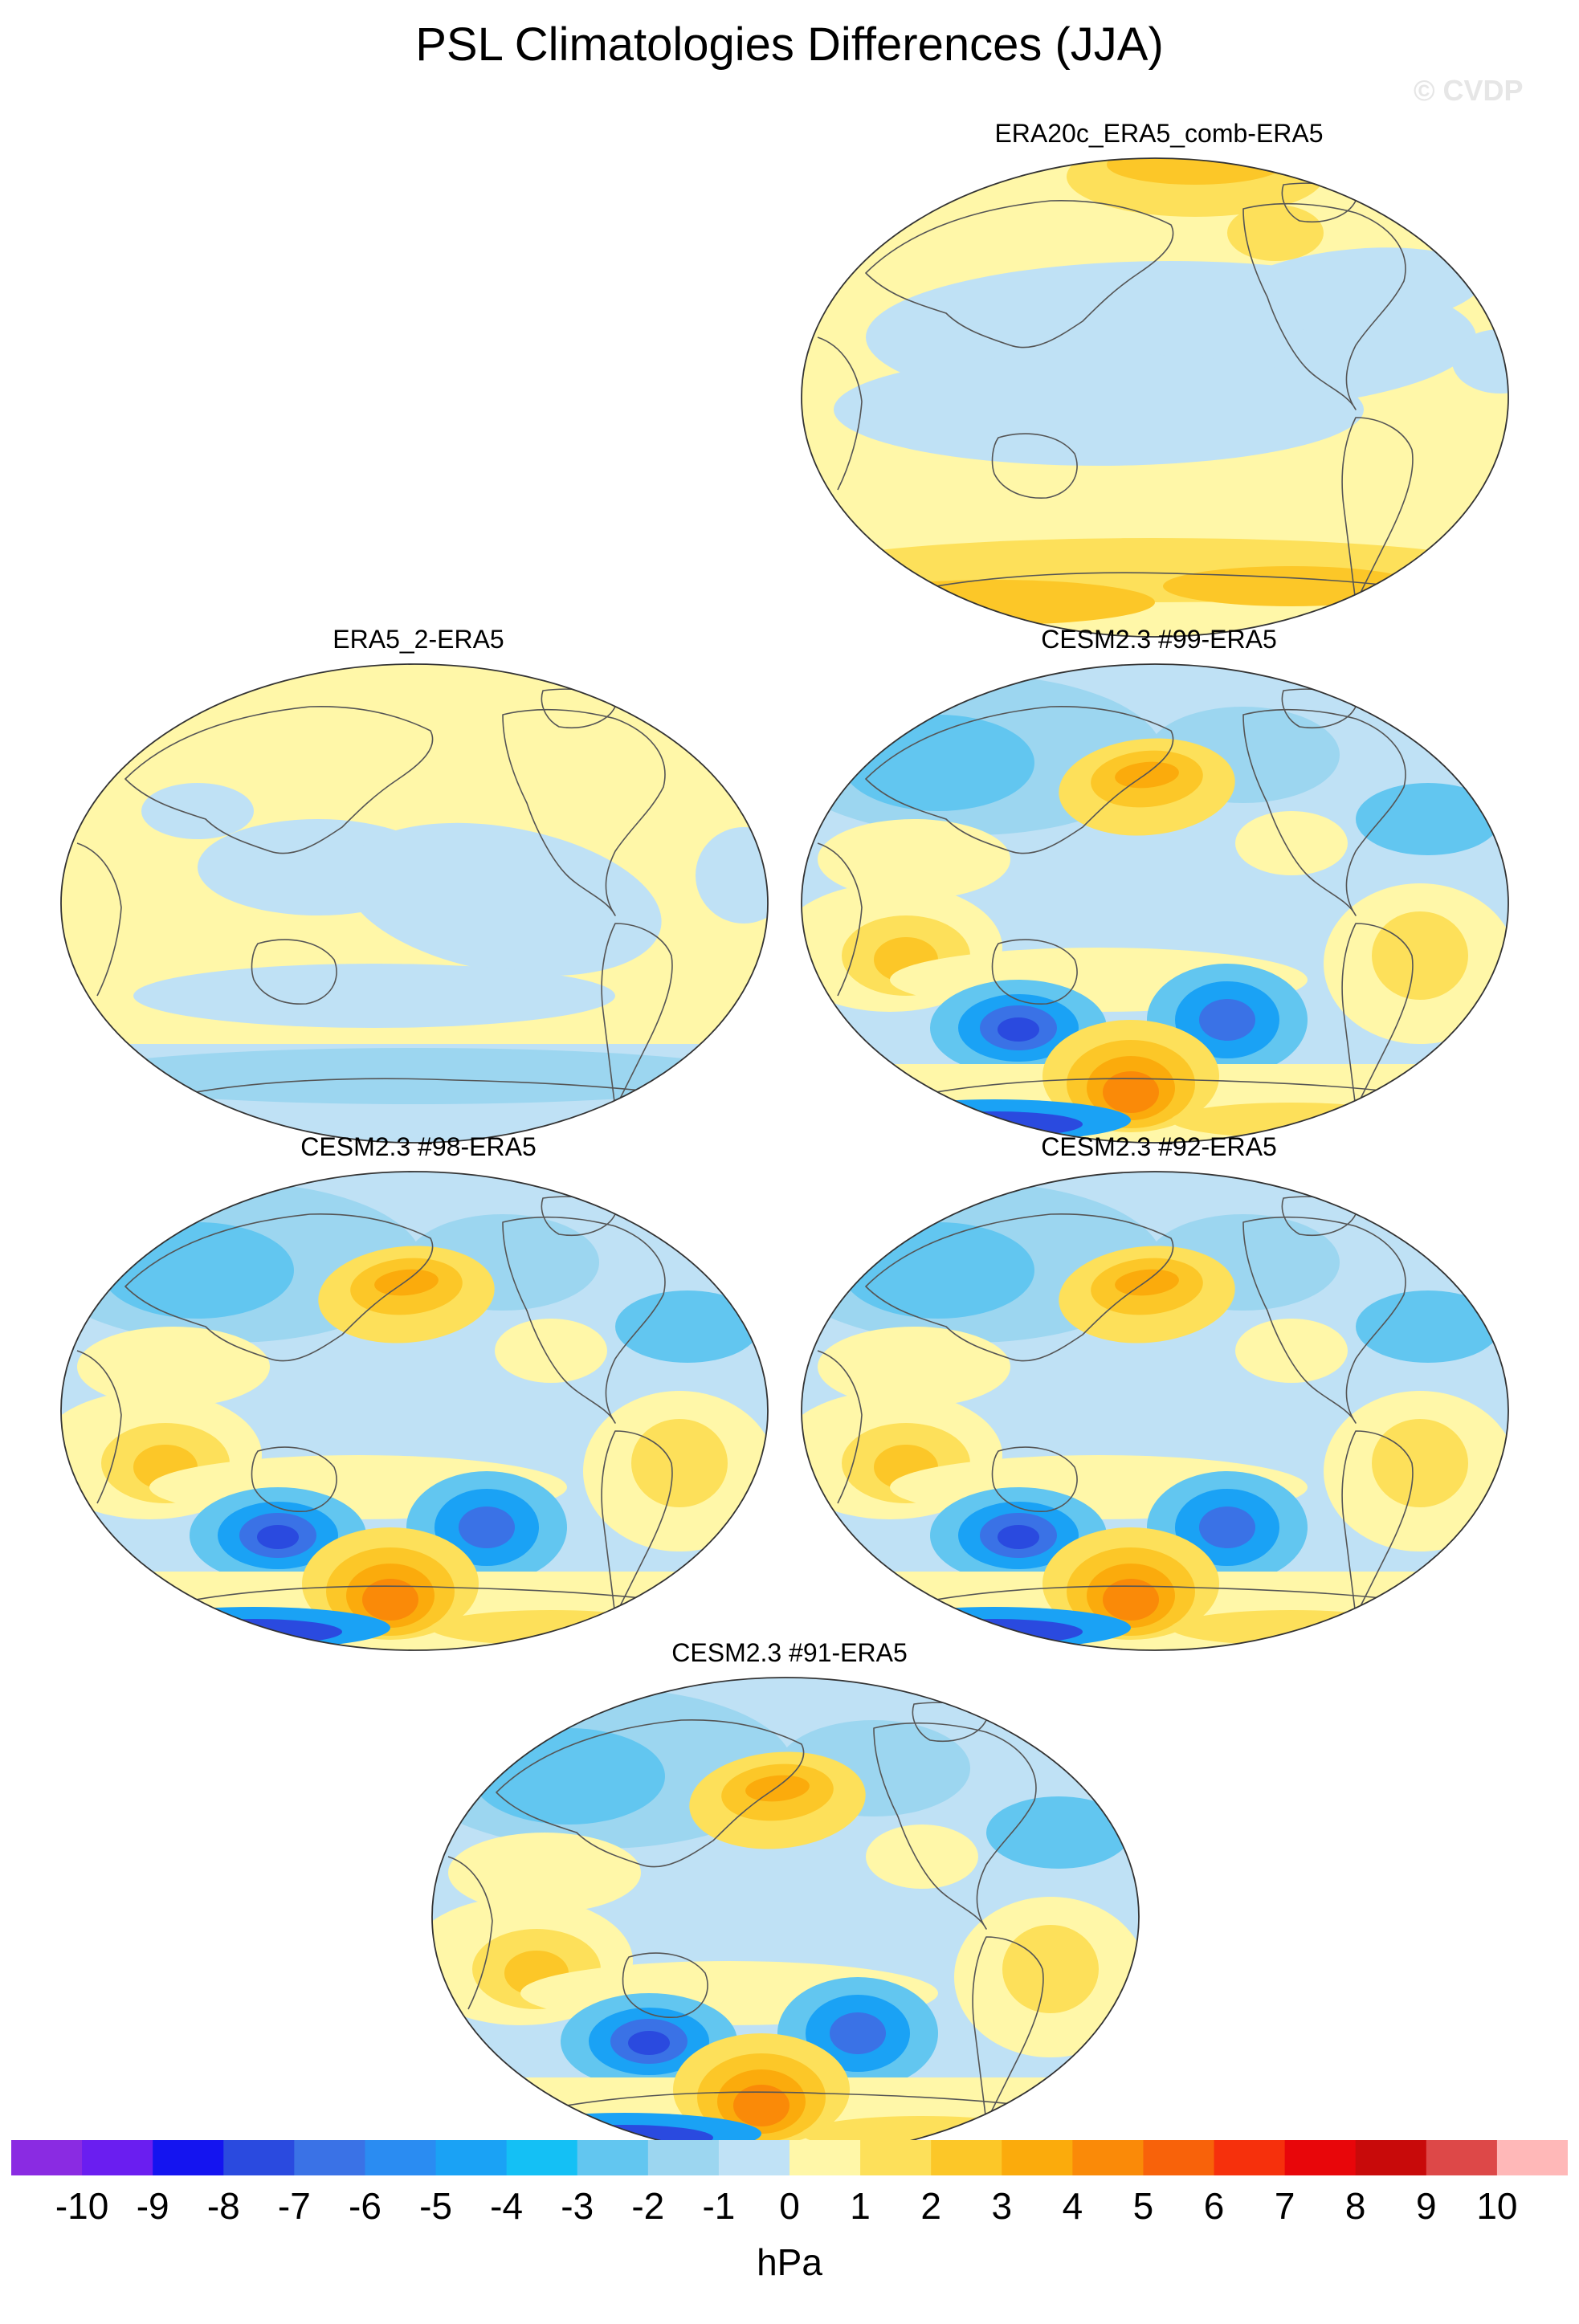 Image resolution: width=1579 pixels, height=2324 pixels. Describe the element at coordinates (1284, 2206) in the screenshot. I see `colorbar-tick-label: 7` at that location.